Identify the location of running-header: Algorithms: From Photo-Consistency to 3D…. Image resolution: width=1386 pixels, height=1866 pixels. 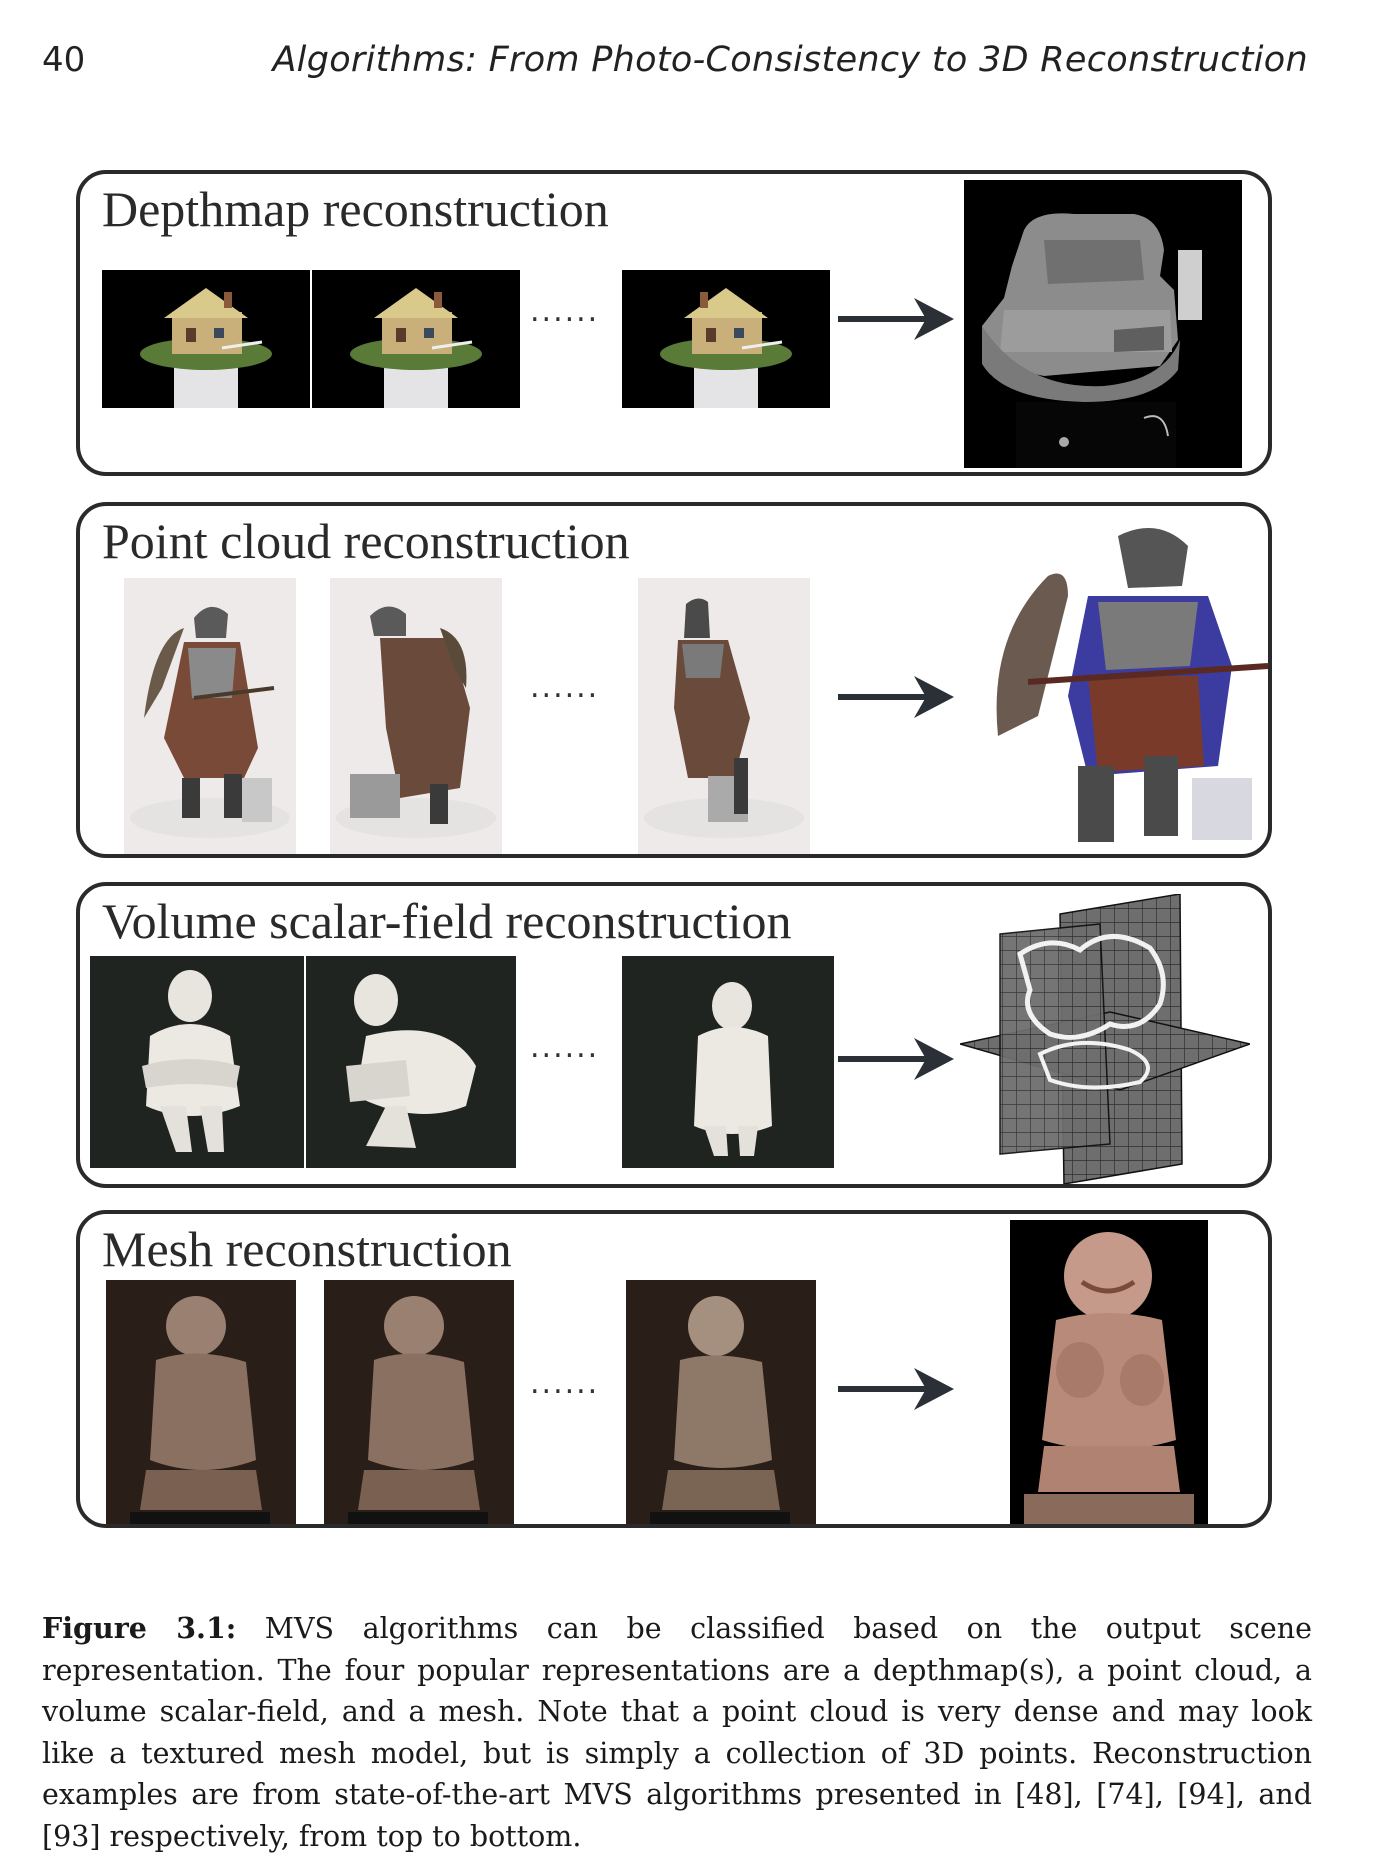
(790, 60).